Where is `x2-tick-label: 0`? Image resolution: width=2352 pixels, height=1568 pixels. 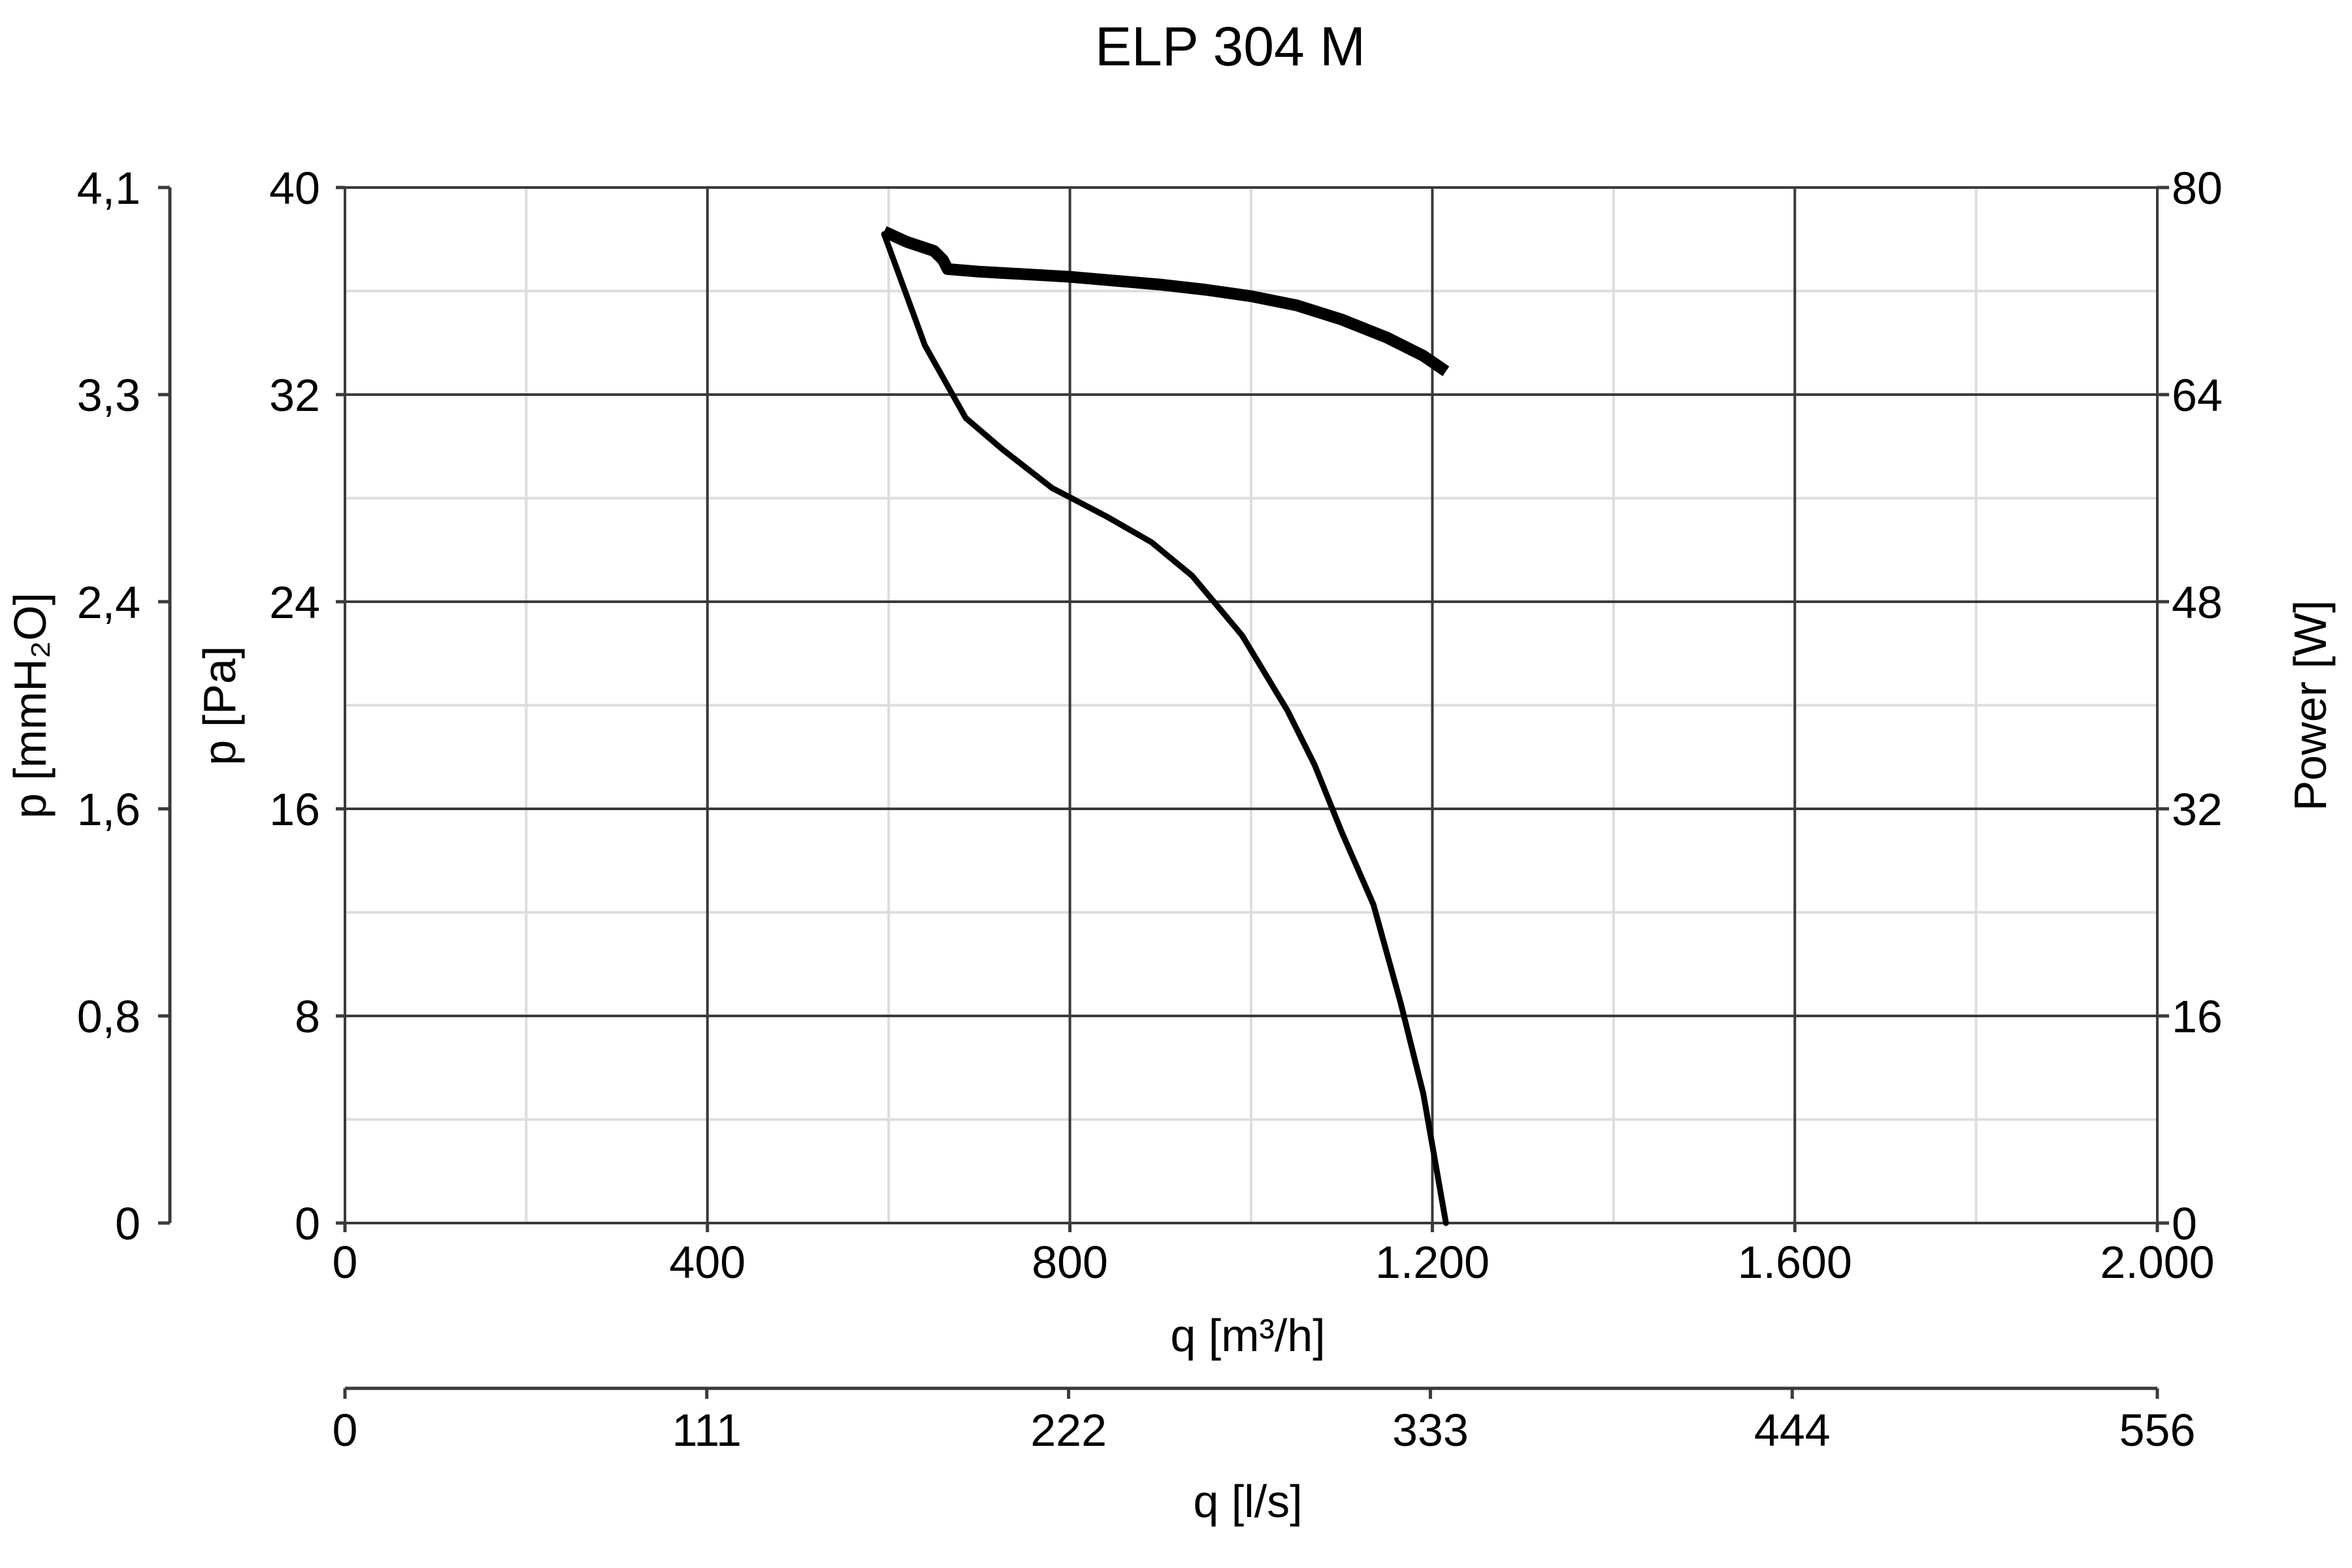
x2-tick-label: 0 is located at coordinates (345, 1430).